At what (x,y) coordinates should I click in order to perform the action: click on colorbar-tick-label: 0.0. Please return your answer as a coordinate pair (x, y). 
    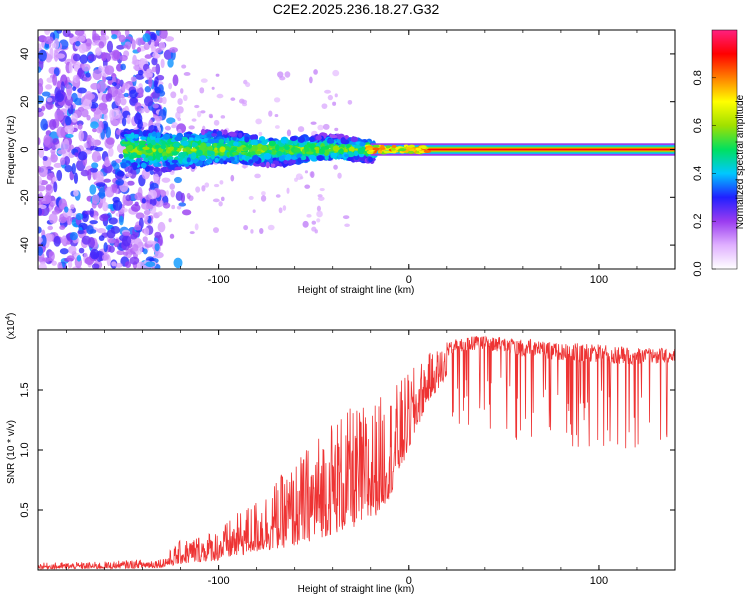
    Looking at the image, I should click on (698, 268).